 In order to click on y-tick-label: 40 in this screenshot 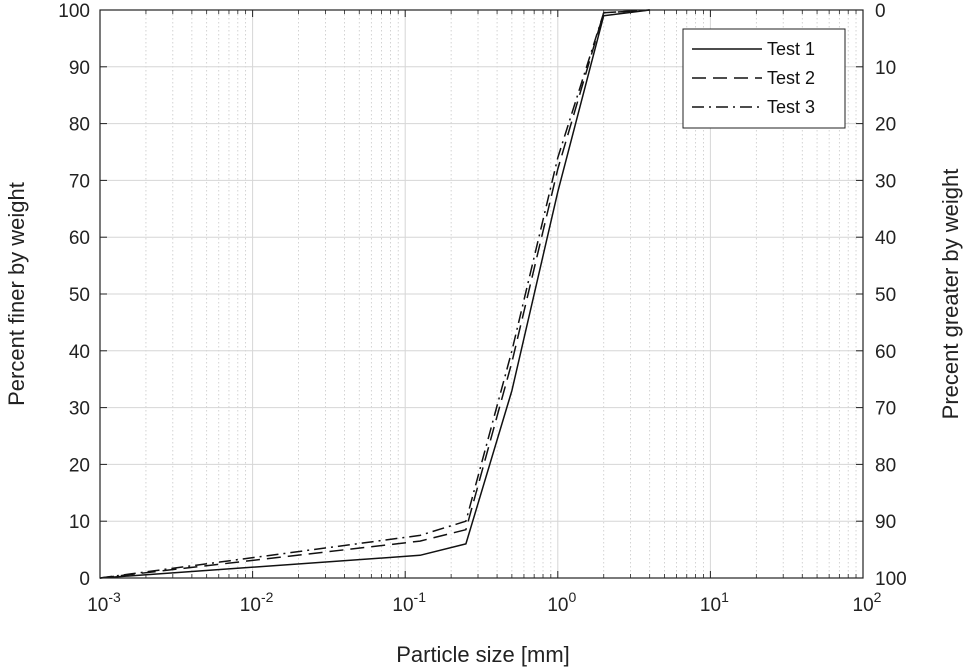, I will do `click(79, 352)`.